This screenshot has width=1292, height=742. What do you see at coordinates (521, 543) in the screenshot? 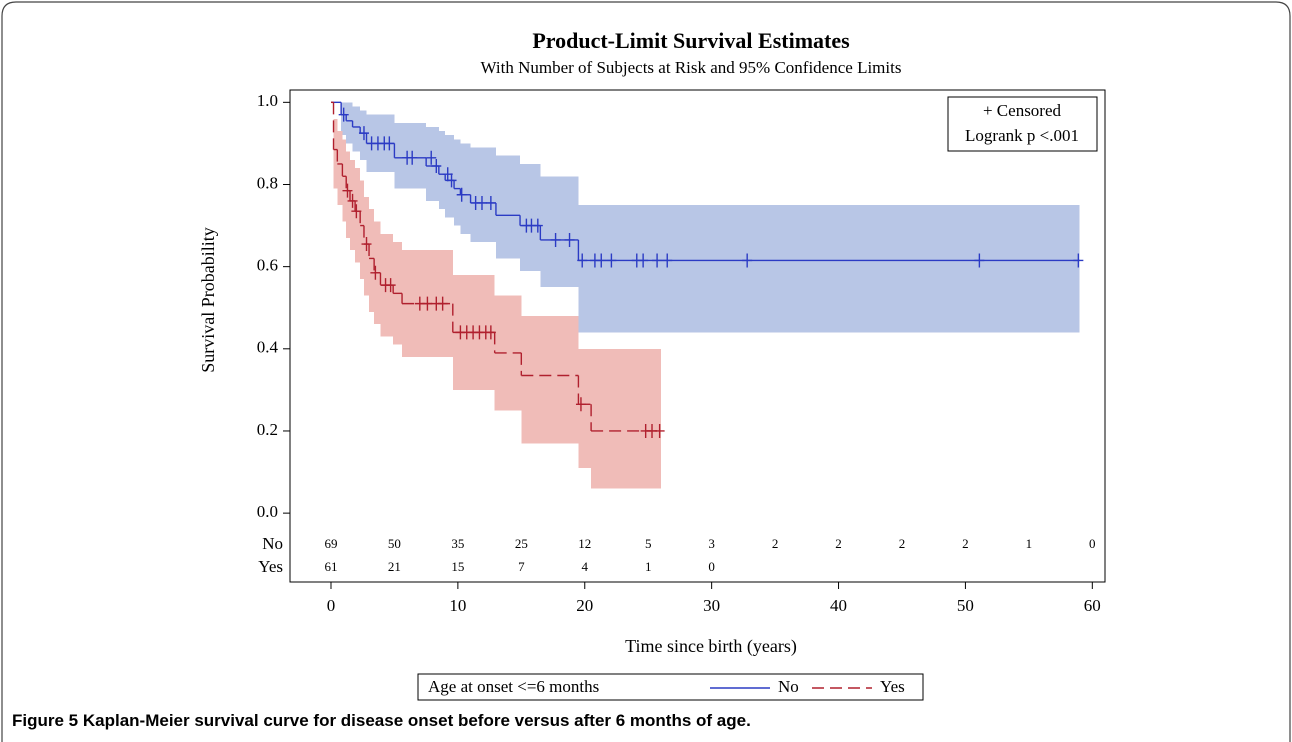
I see `risk-count: 25` at bounding box center [521, 543].